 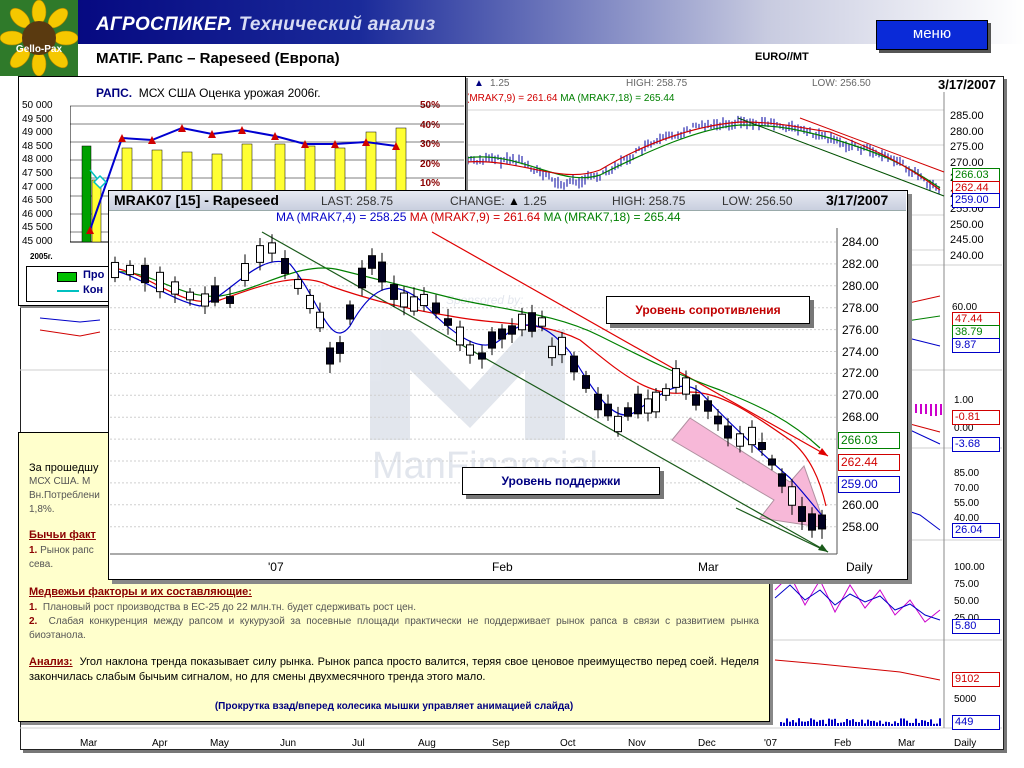 What do you see at coordinates (357, 201) in the screenshot?
I see `fg-last-price: LAST: 258.75` at bounding box center [357, 201].